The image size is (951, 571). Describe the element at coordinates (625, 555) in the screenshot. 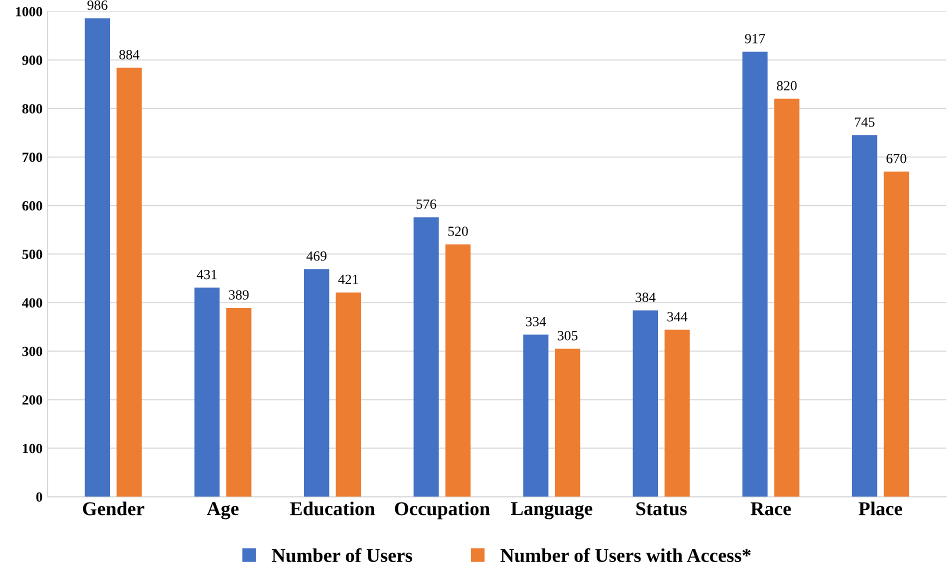

I see `legend-label: Number of Users with Access*` at that location.